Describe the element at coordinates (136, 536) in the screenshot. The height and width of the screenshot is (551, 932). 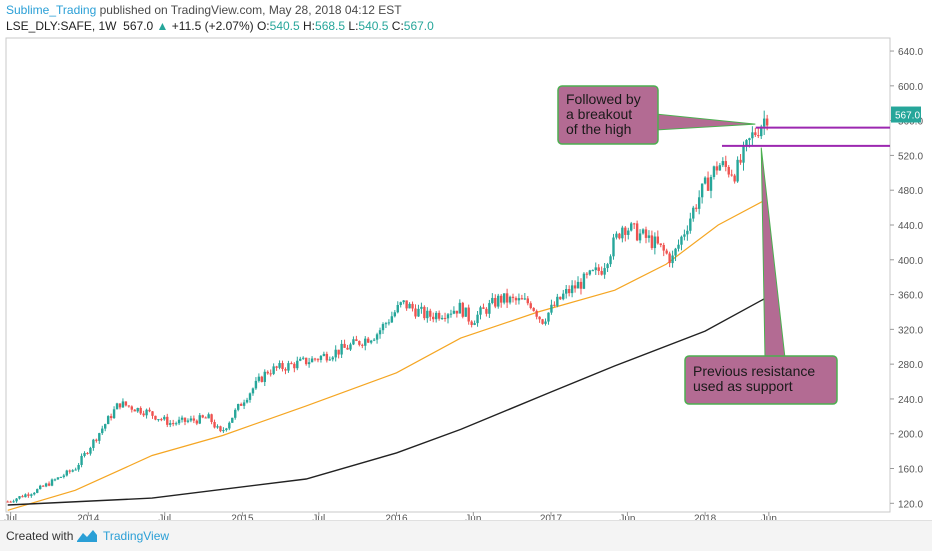
I see `tradingview-link: TradingView` at that location.